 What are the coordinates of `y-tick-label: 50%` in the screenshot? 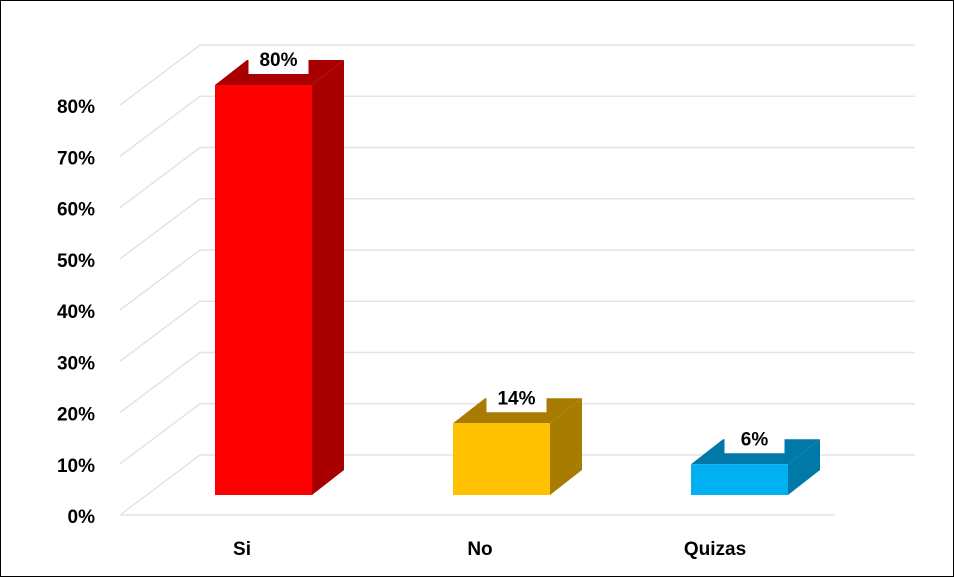 It's located at (76, 261).